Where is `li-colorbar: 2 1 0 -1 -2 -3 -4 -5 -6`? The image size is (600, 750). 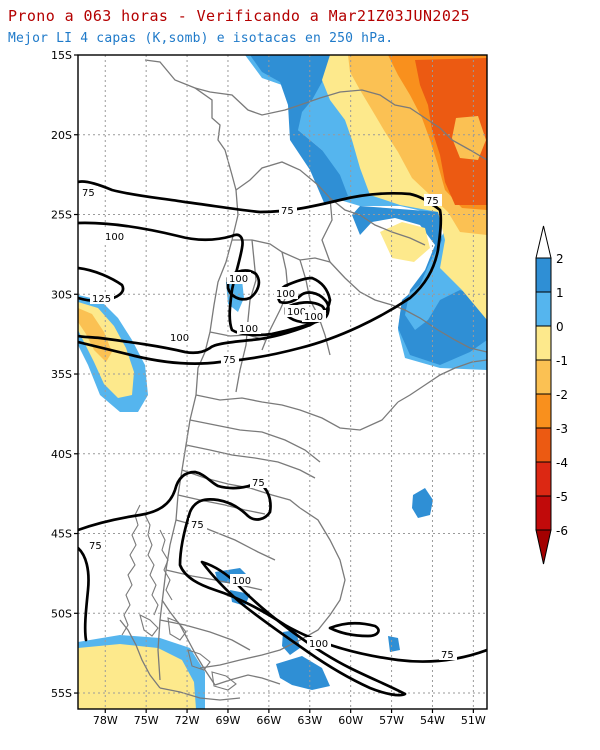
li-colorbar: 2 1 0 -1 -2 -3 -4 -5 -6 is located at coordinates (551, 395).